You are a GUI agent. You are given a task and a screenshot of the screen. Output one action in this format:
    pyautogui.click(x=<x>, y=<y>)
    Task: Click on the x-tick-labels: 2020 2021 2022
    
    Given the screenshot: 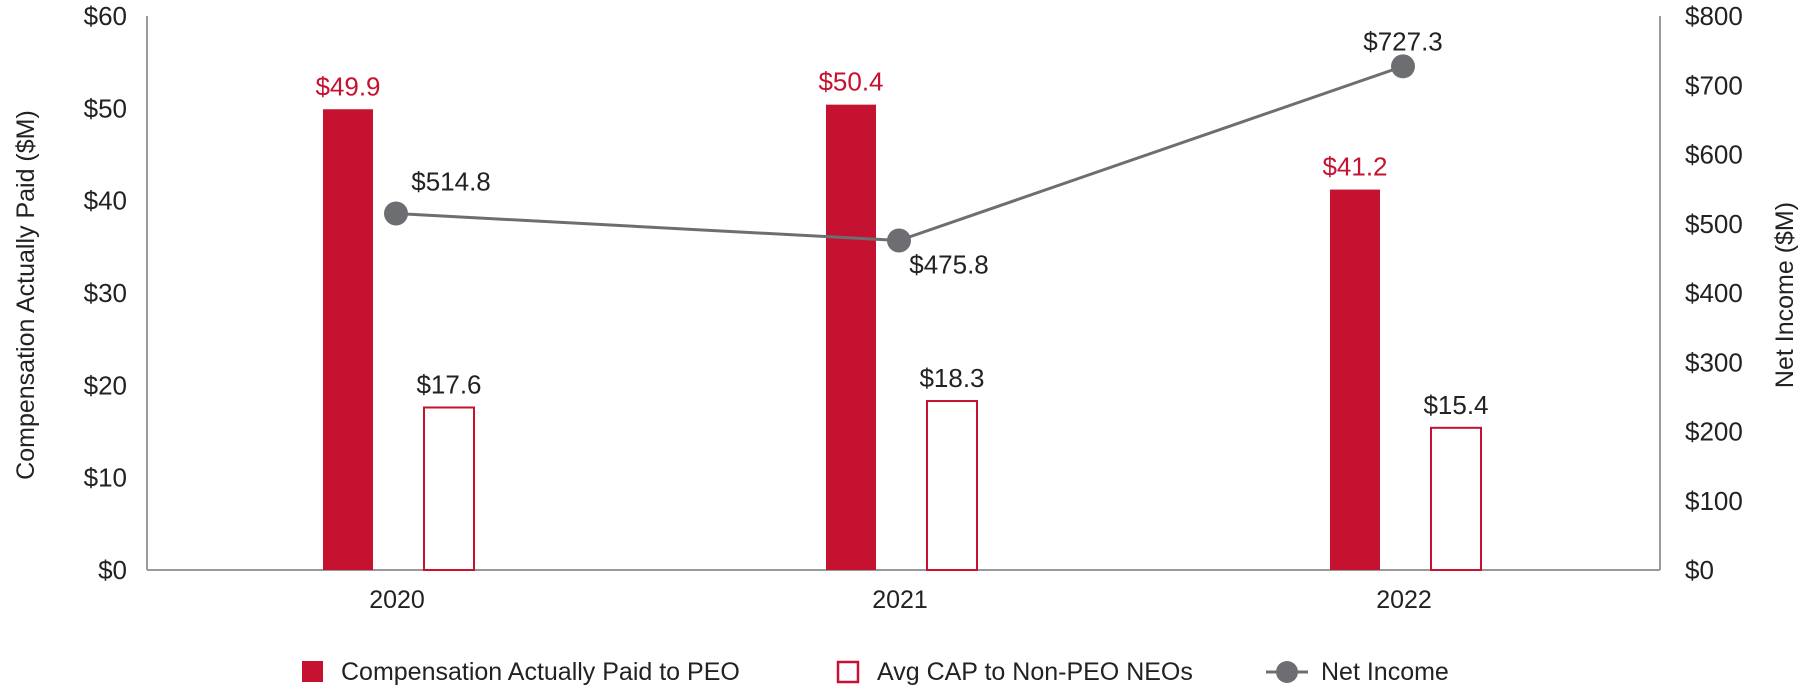 What is the action you would take?
    pyautogui.click(x=900, y=600)
    